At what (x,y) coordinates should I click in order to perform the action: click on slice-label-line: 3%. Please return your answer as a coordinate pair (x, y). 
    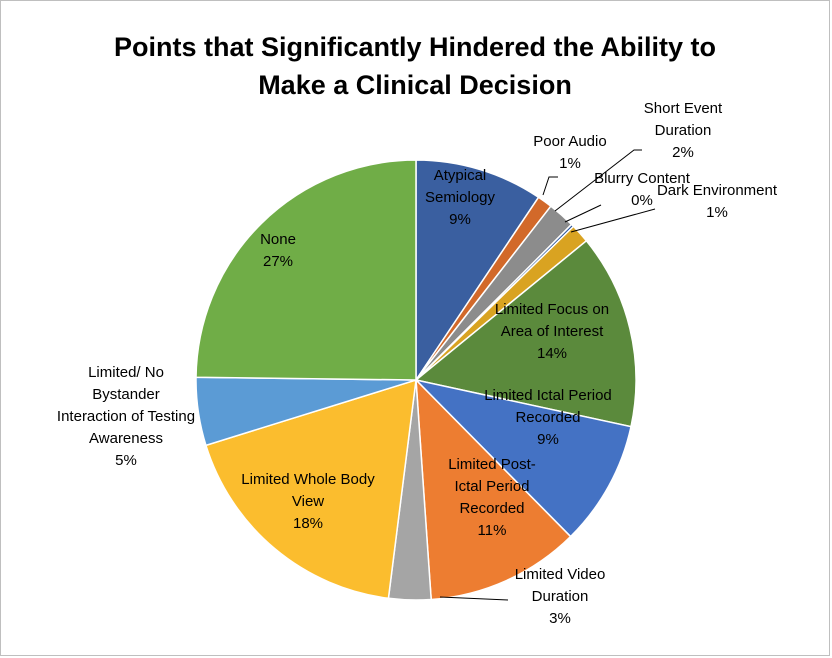
    Looking at the image, I should click on (560, 618).